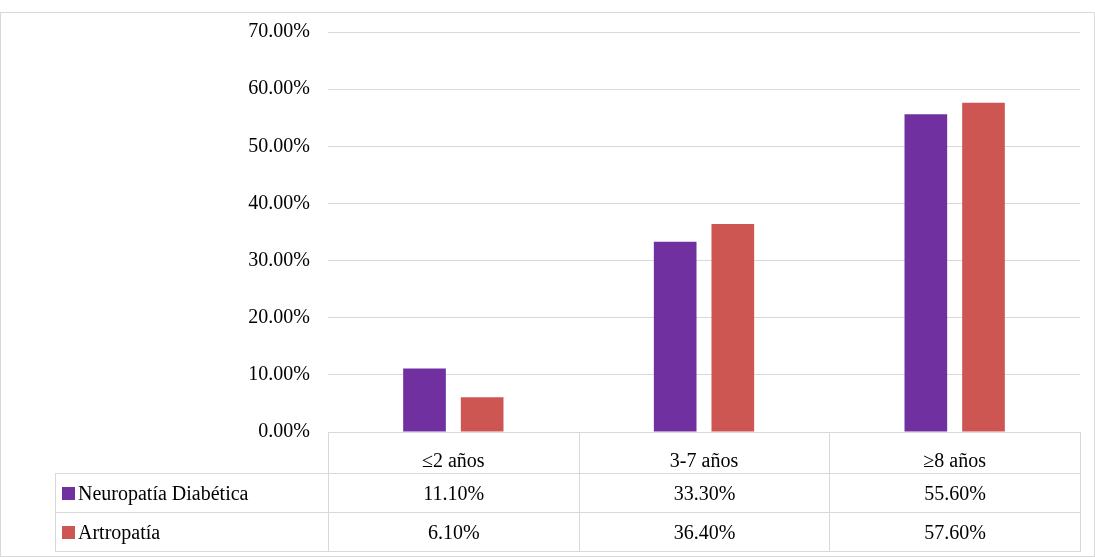 The image size is (1095, 557). What do you see at coordinates (704, 460) in the screenshot?
I see `x-tick-label: 3-7 años` at bounding box center [704, 460].